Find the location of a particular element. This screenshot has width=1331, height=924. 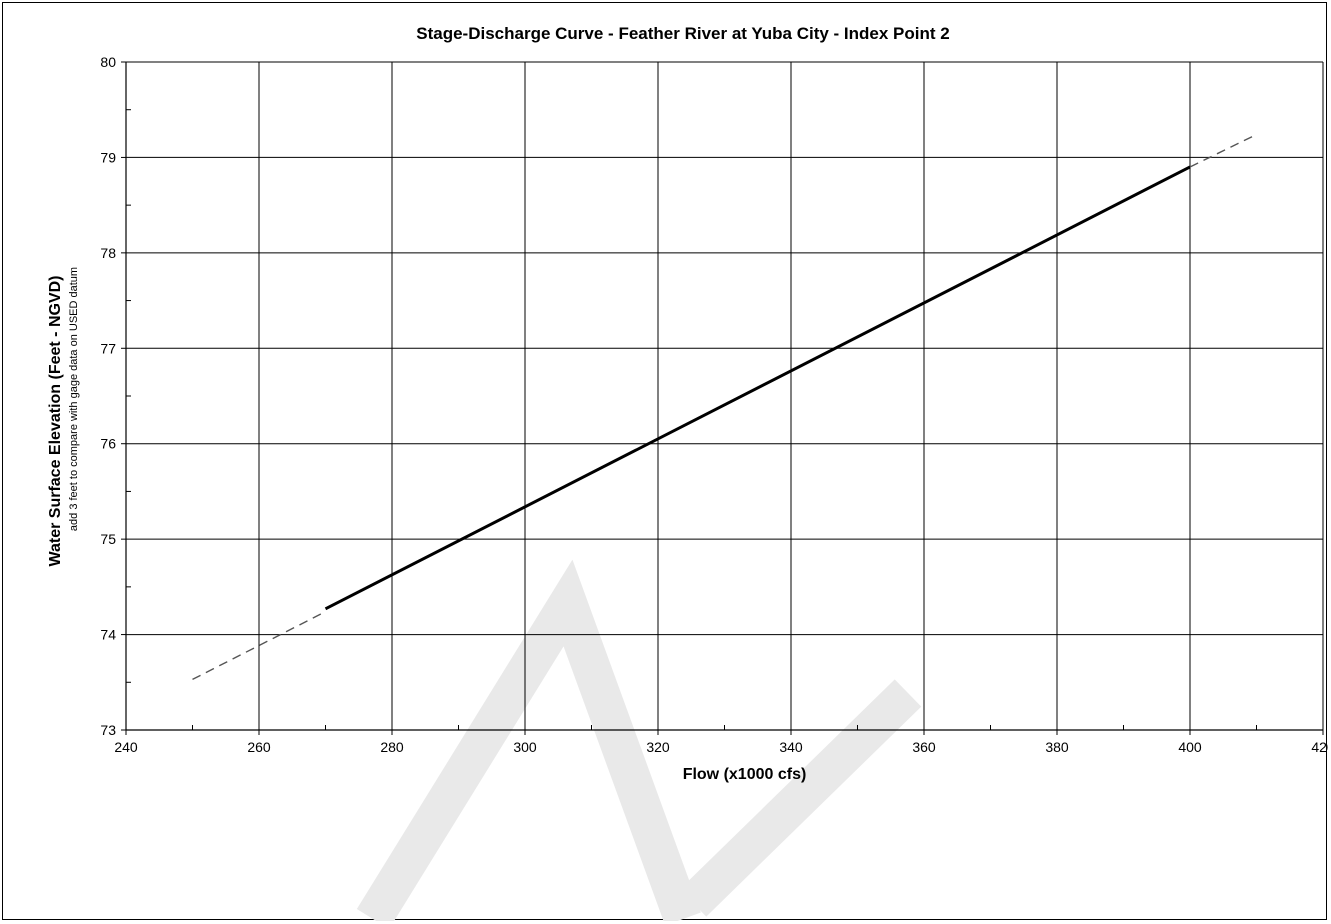

y-tick-label: 80 is located at coordinates (108, 62).